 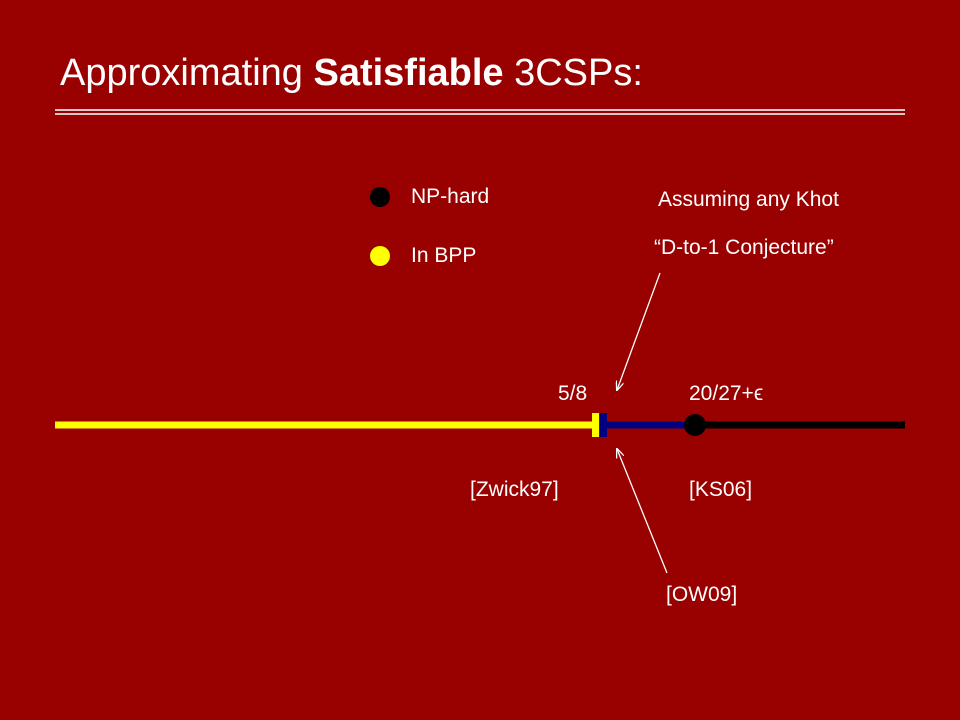 I want to click on tick-five-eighths-yellow, so click(x=595, y=425).